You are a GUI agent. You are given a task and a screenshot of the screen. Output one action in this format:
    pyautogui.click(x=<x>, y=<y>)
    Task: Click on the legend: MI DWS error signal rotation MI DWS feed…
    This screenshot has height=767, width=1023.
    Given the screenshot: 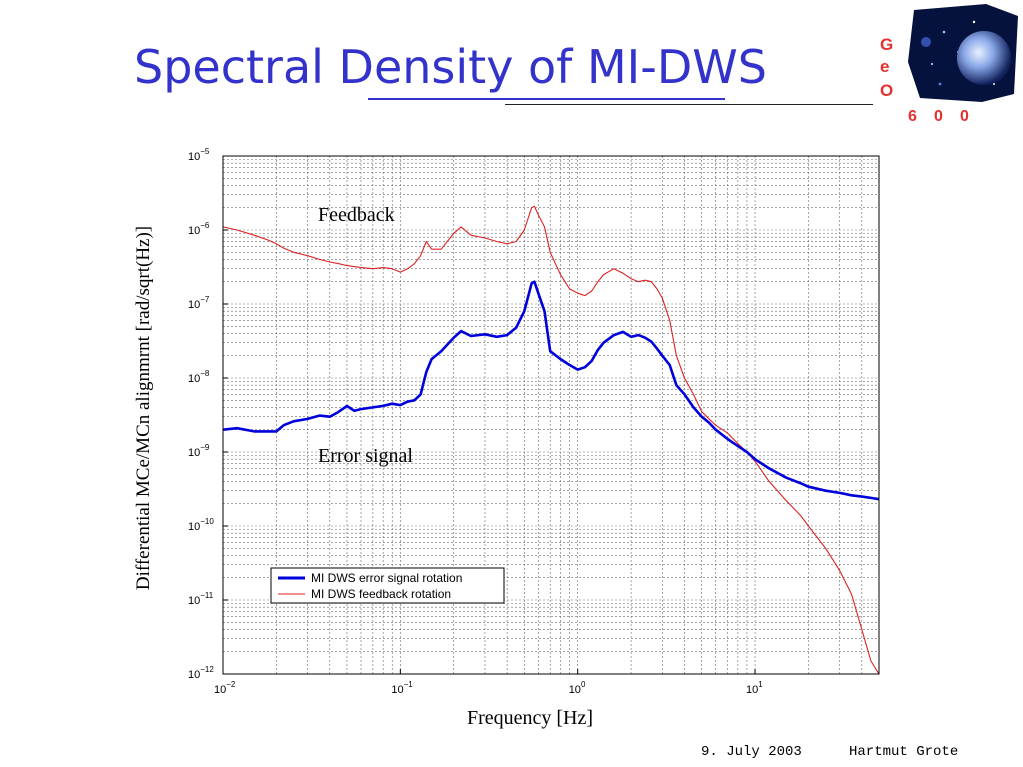 What is the action you would take?
    pyautogui.click(x=387, y=585)
    